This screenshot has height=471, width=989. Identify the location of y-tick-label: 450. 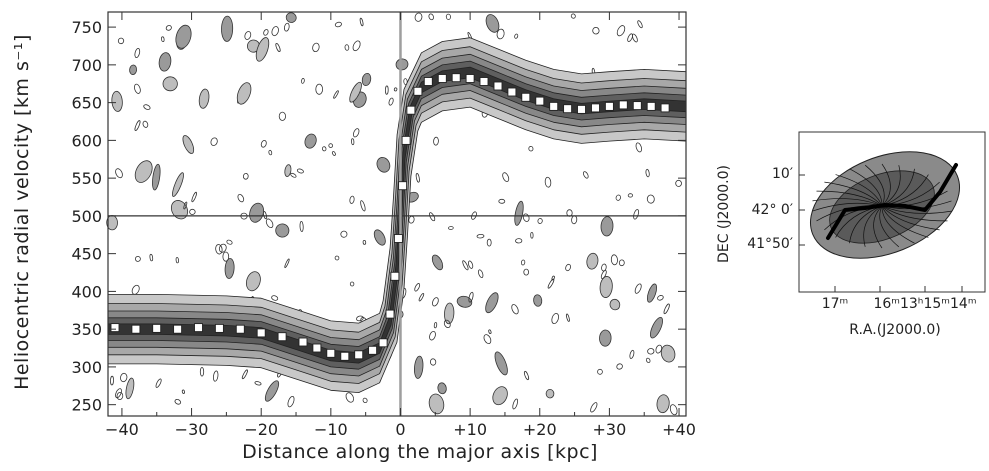
(86, 254).